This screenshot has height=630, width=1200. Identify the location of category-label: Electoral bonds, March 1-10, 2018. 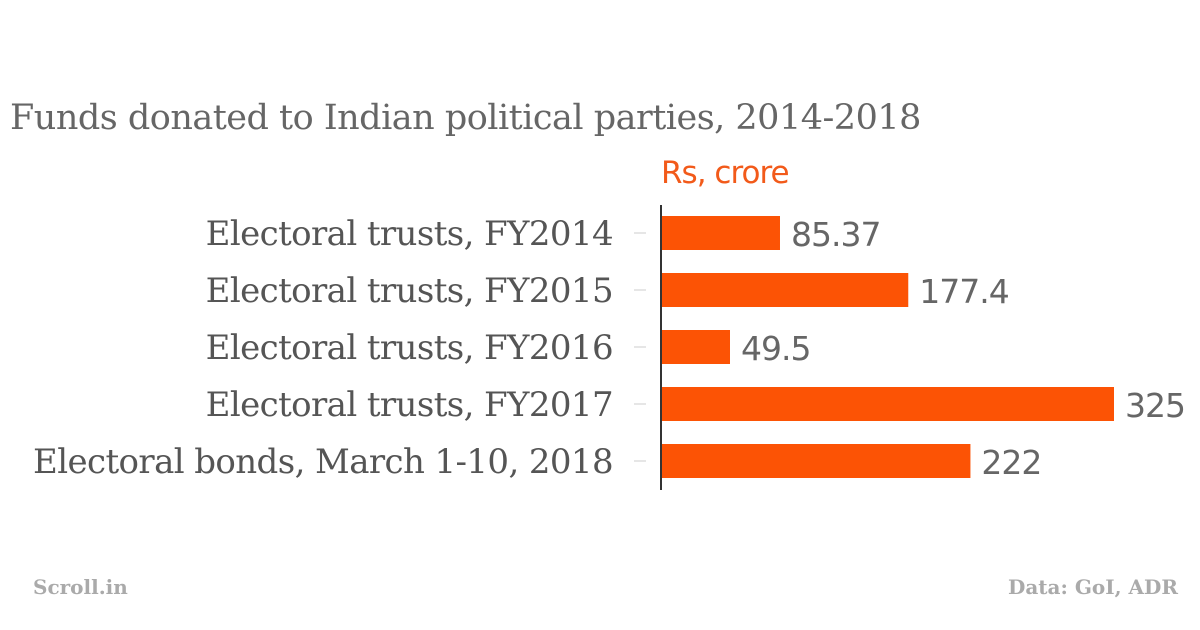
(323, 462).